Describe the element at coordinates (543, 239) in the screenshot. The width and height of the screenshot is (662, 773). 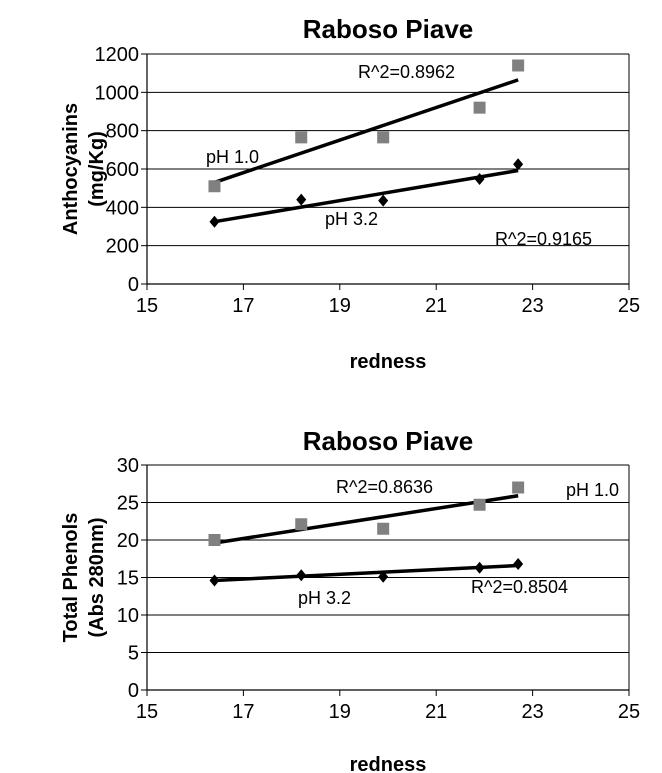
I see `r2-annotation: R^2=0.9165` at that location.